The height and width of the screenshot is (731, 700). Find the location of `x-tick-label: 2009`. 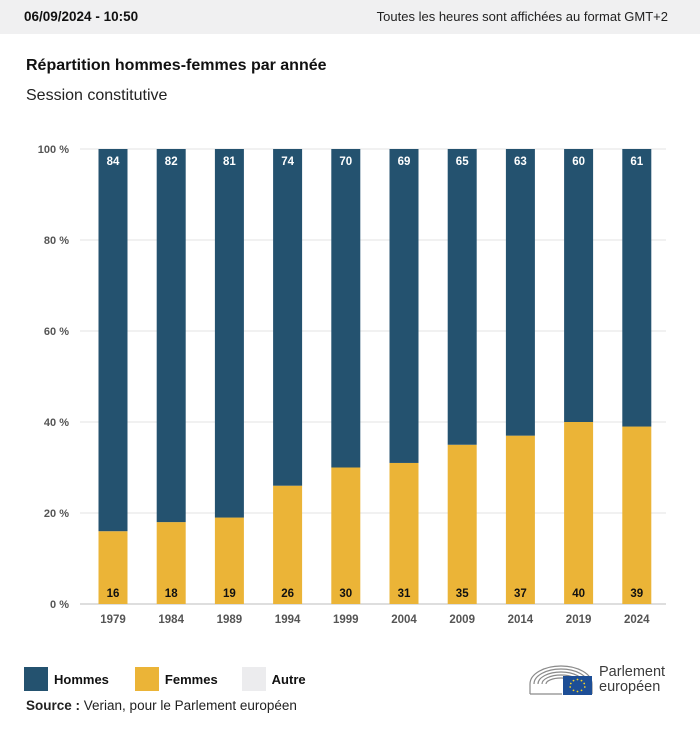

x-tick-label: 2009 is located at coordinates (462, 620).